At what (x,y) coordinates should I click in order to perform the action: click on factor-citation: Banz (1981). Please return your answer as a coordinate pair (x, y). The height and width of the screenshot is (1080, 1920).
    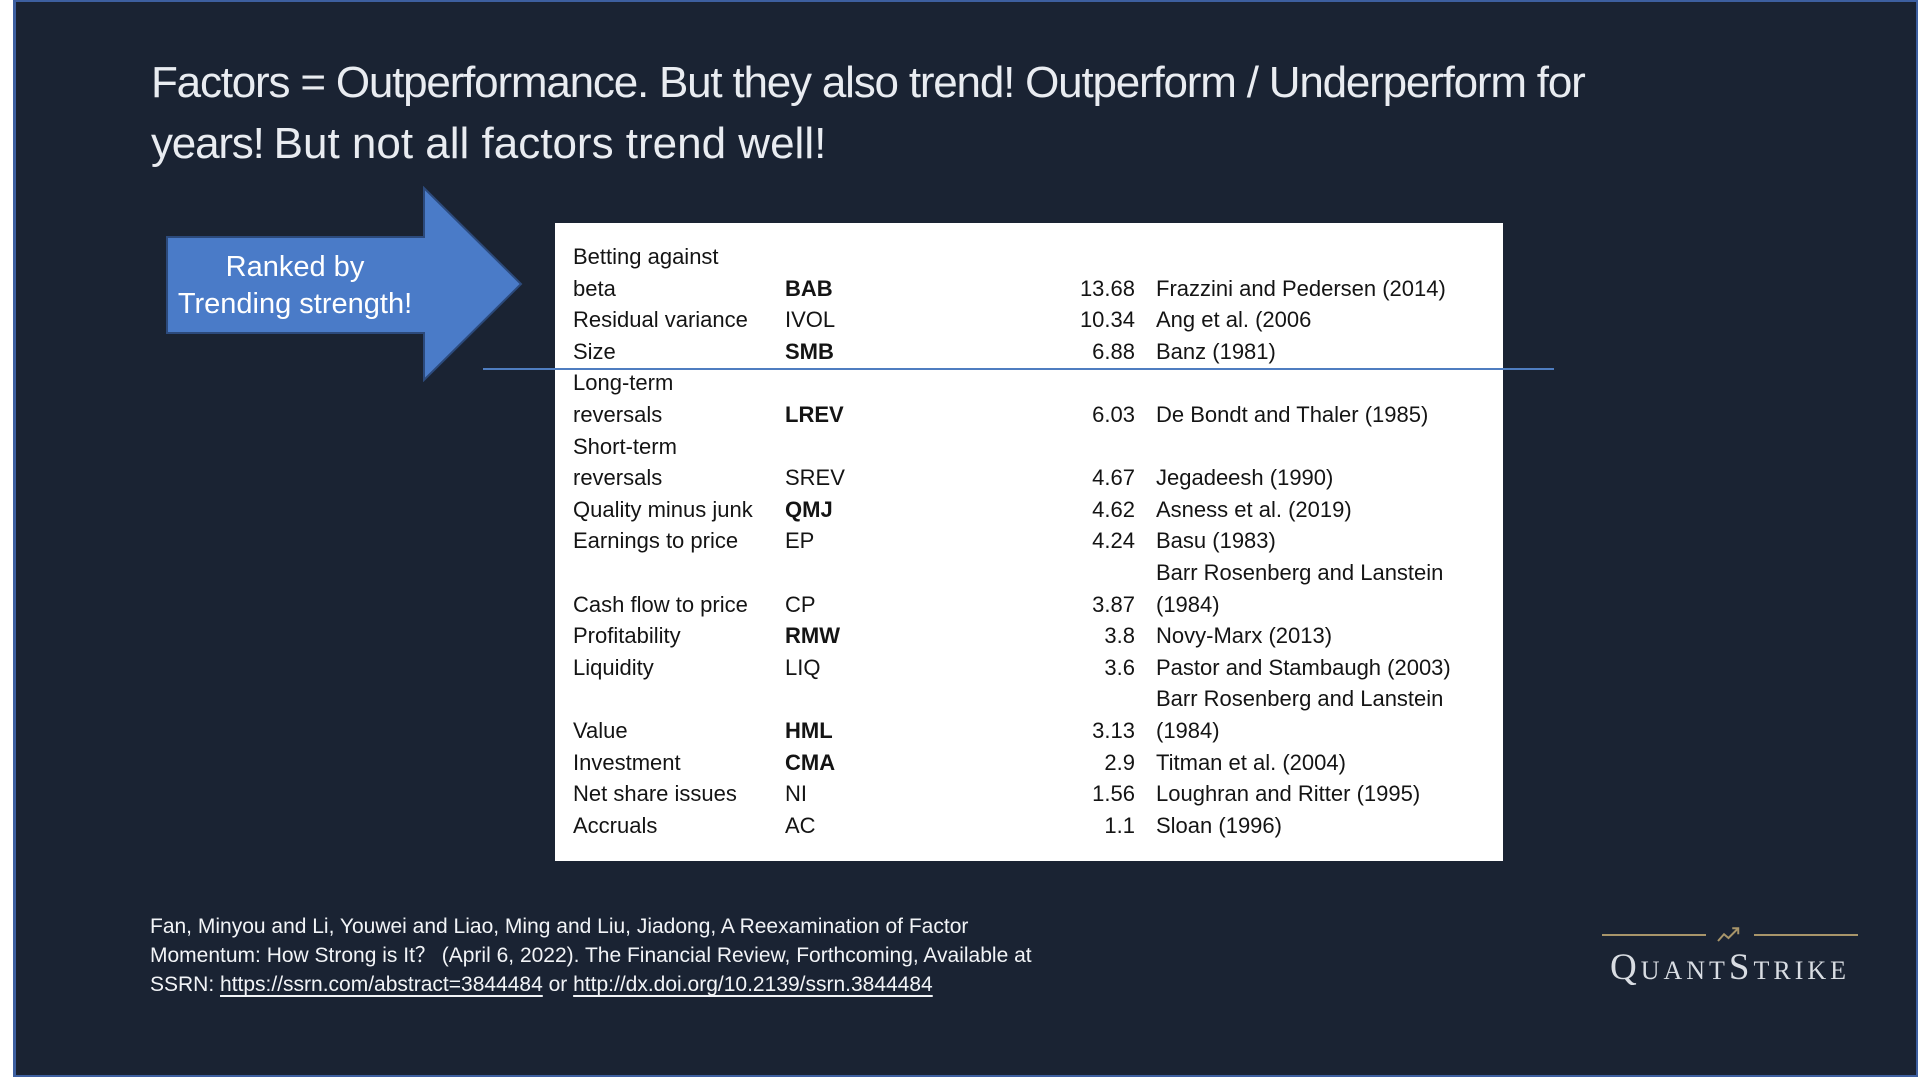
    Looking at the image, I should click on (1216, 351).